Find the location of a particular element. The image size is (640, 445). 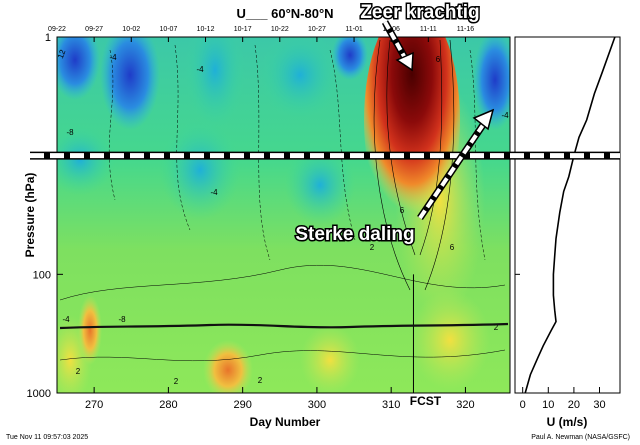

y-axis-label: Pressure (hPa) is located at coordinates (30, 215).